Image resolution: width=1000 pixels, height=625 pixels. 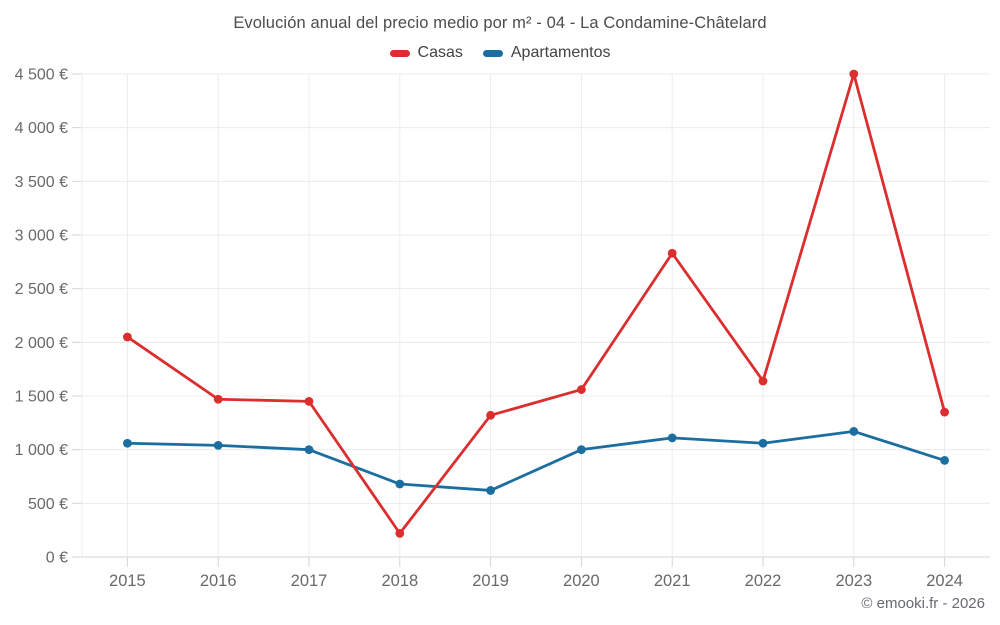 What do you see at coordinates (490, 490) in the screenshot?
I see `apartamentos-point-2019` at bounding box center [490, 490].